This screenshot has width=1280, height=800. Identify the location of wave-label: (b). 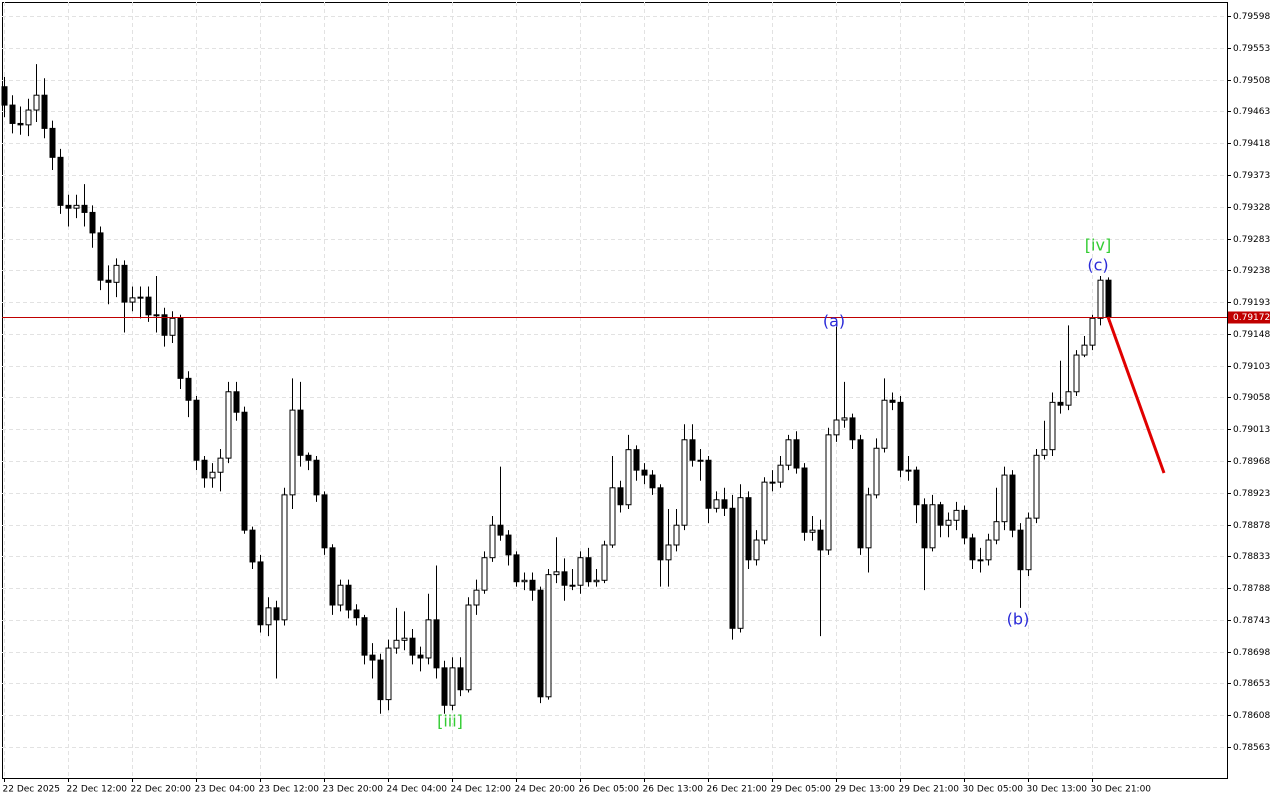
(1018, 619).